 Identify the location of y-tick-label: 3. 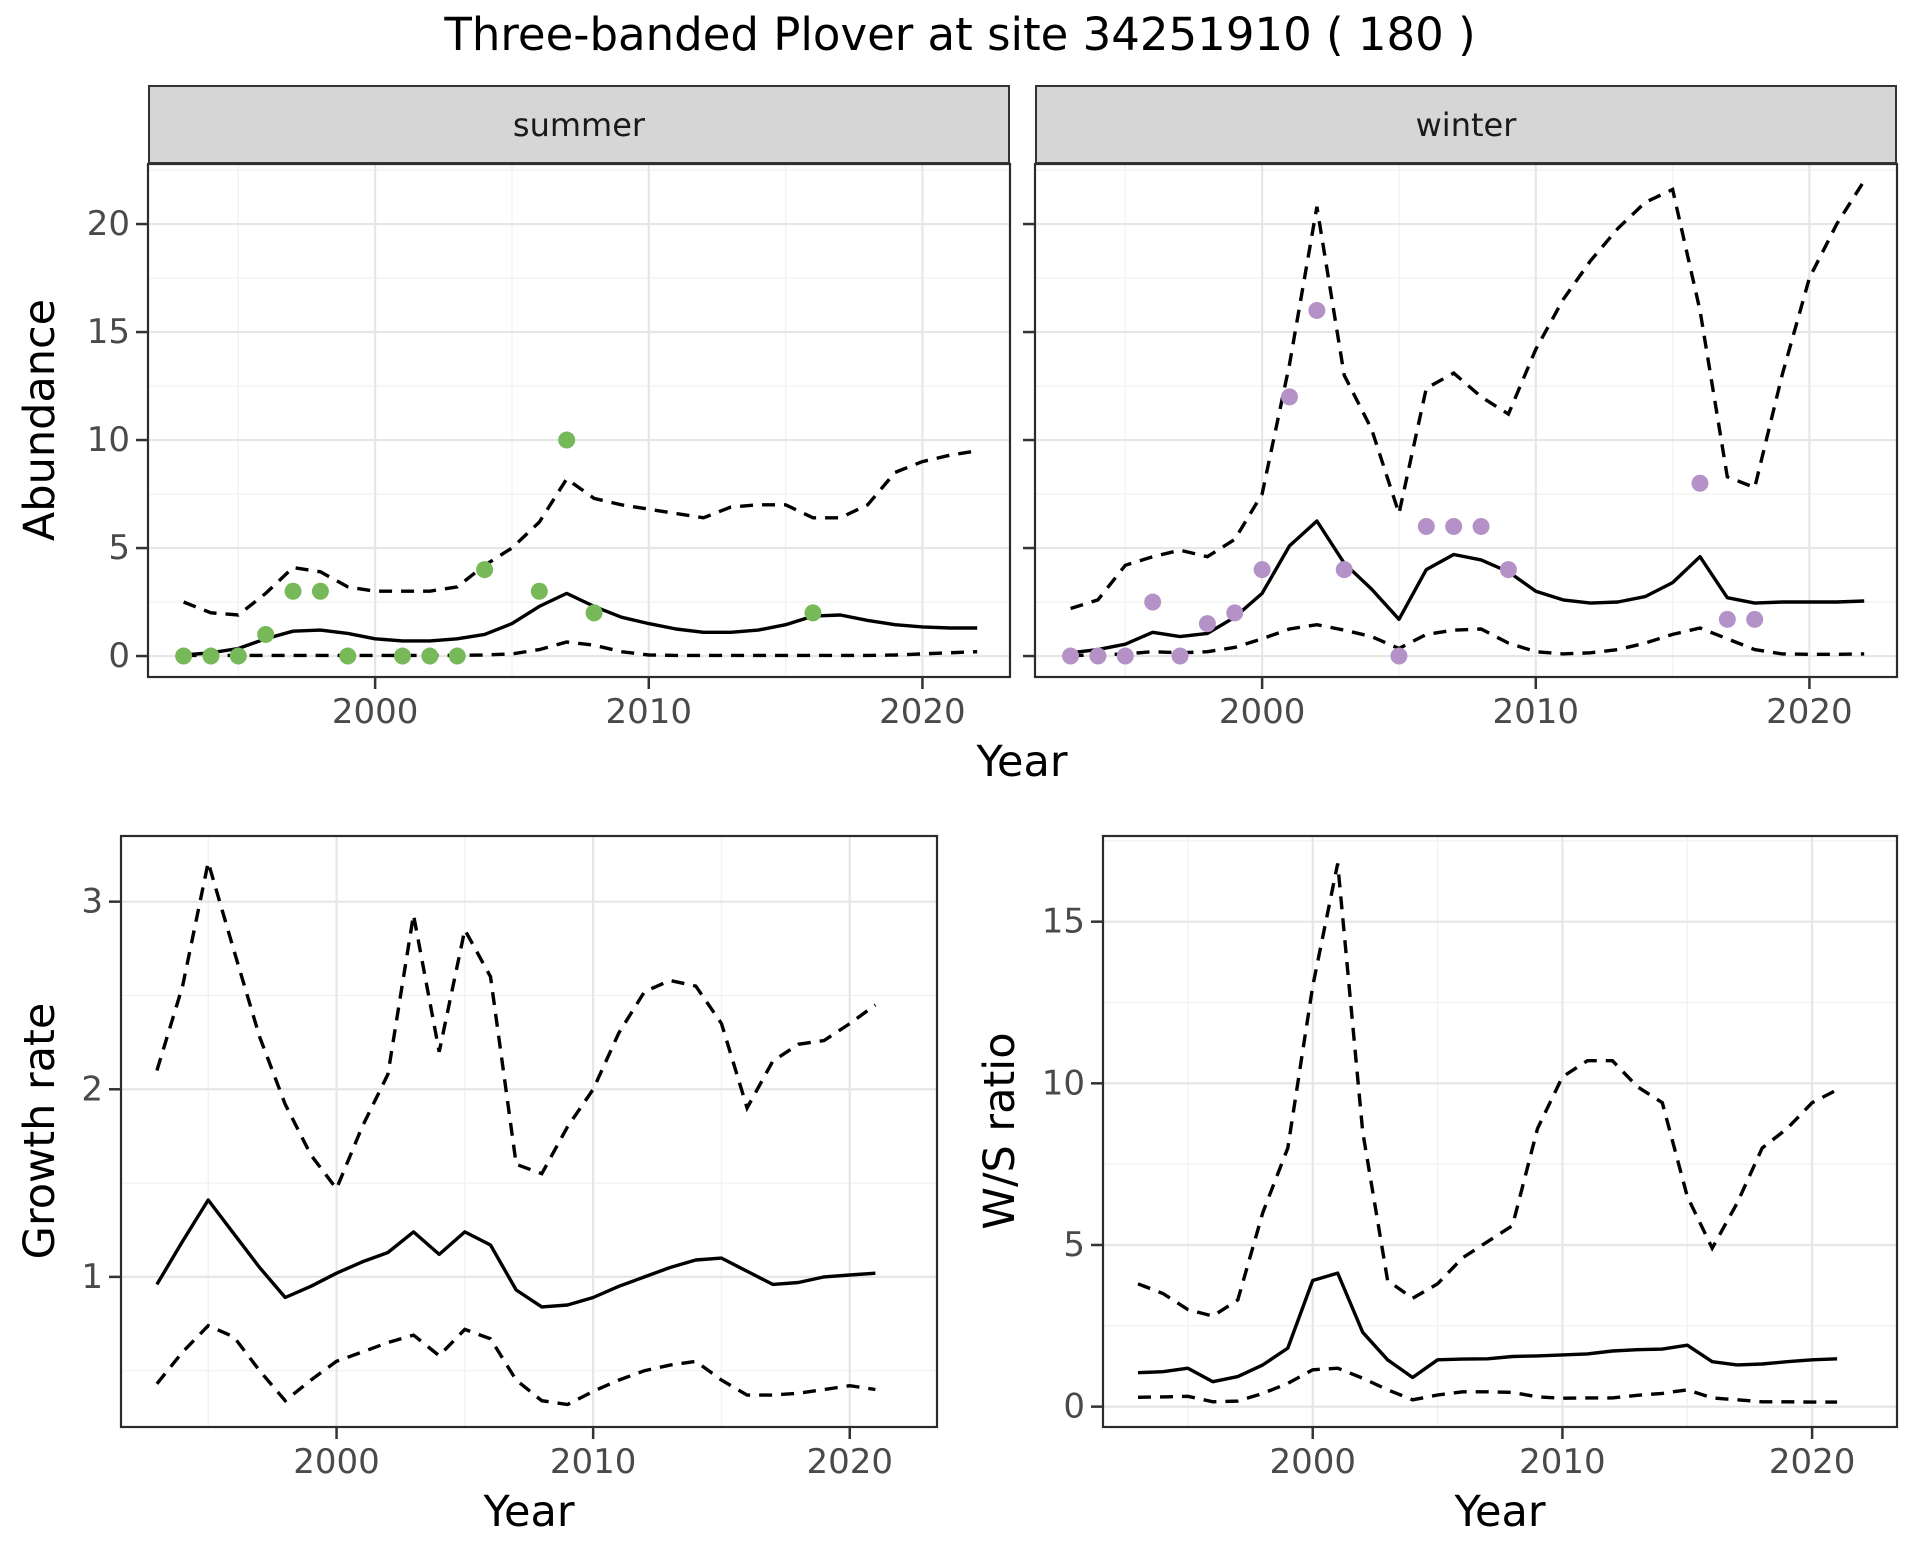
(92, 902).